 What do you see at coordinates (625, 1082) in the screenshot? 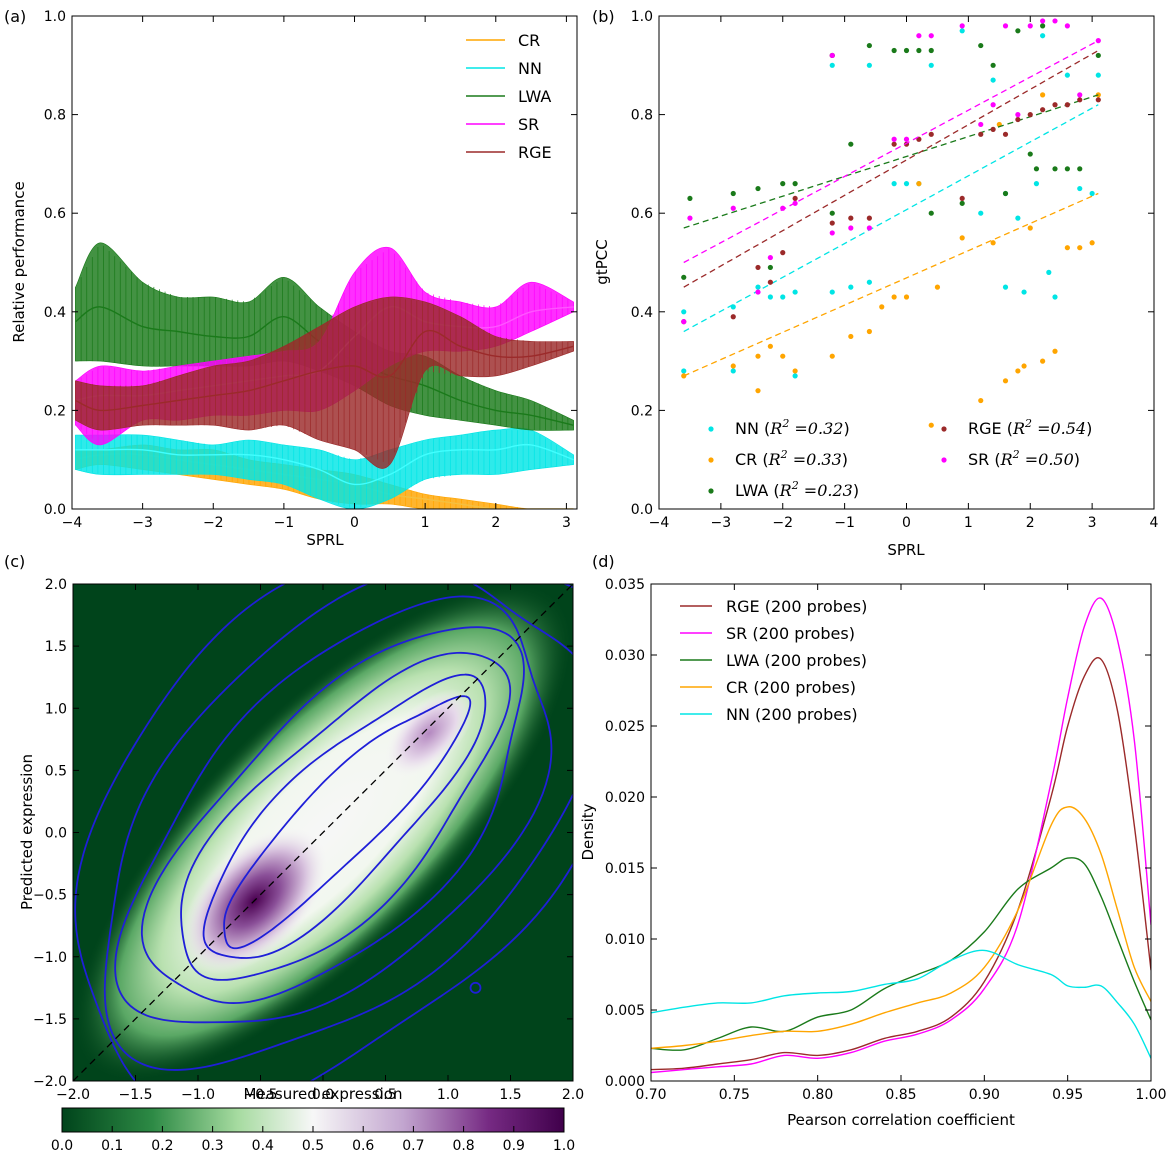
I see `panel-d-ytick-label: 0.000` at bounding box center [625, 1082].